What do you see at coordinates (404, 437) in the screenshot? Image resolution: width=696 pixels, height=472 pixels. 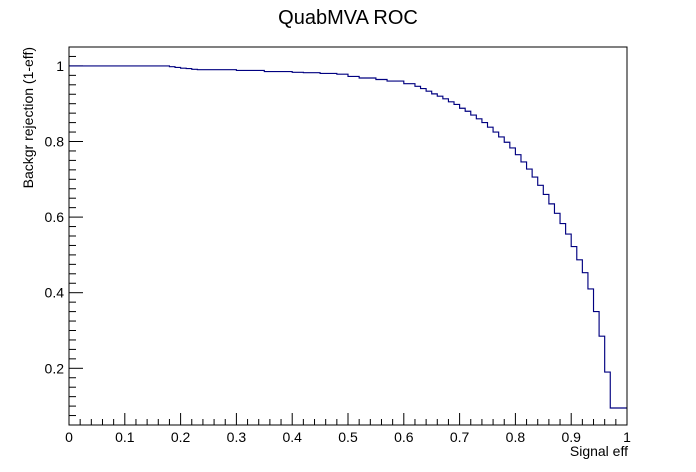 I see `x-tick-label: 0.6` at bounding box center [404, 437].